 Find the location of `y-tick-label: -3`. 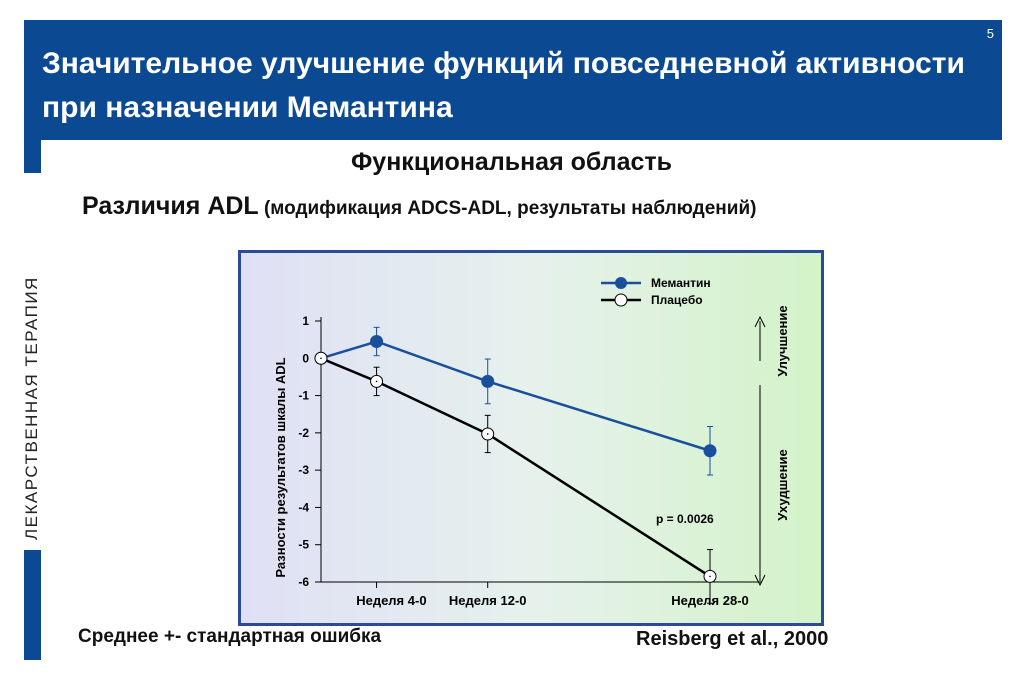

y-tick-label: -3 is located at coordinates (303, 470).